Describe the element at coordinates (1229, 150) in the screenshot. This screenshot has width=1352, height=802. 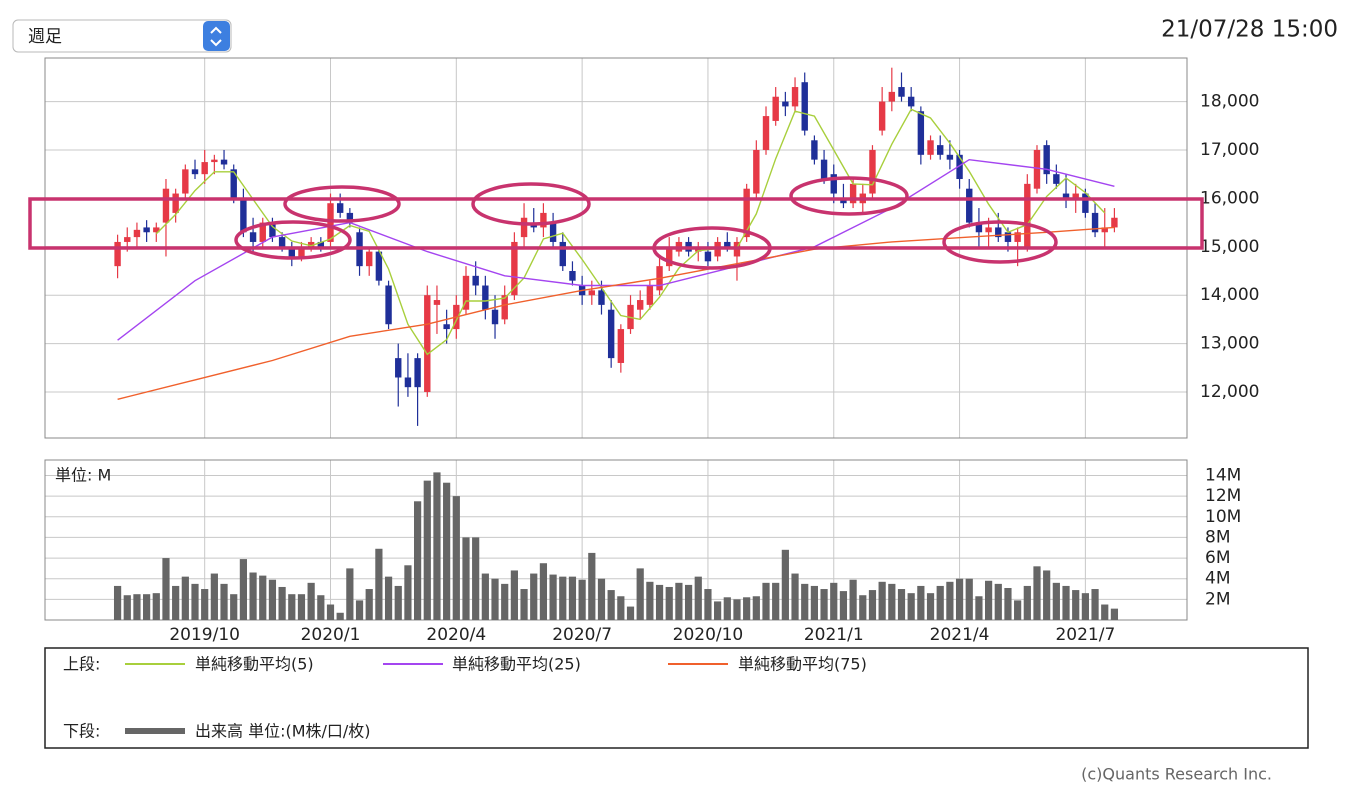
I see `y-tick-label: 17,000` at that location.